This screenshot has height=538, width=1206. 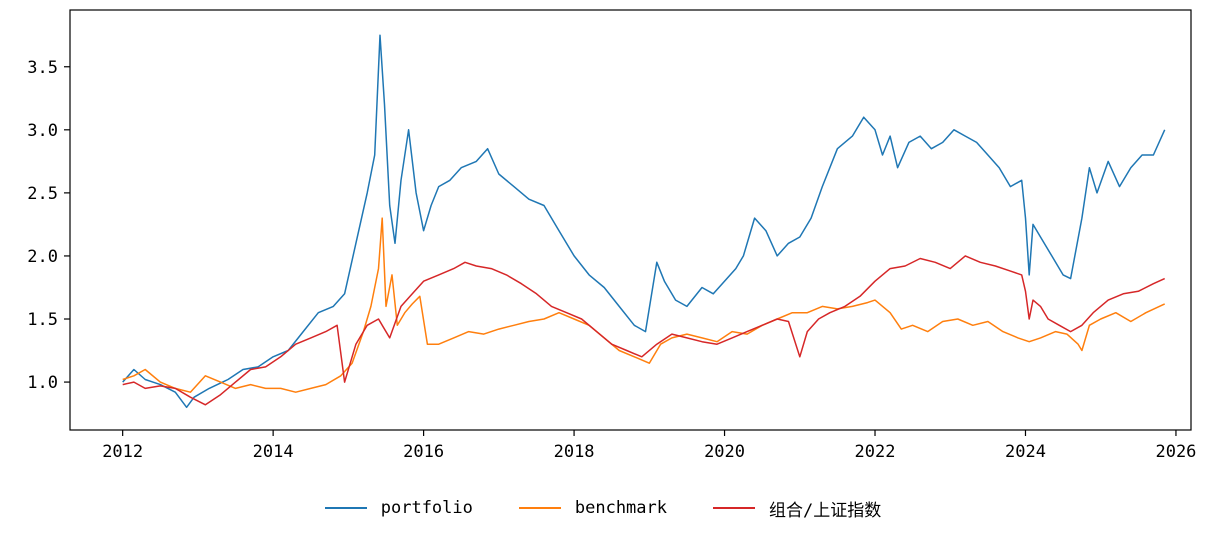 What do you see at coordinates (122, 452) in the screenshot?
I see `x-tick-label-2012: 2012` at bounding box center [122, 452].